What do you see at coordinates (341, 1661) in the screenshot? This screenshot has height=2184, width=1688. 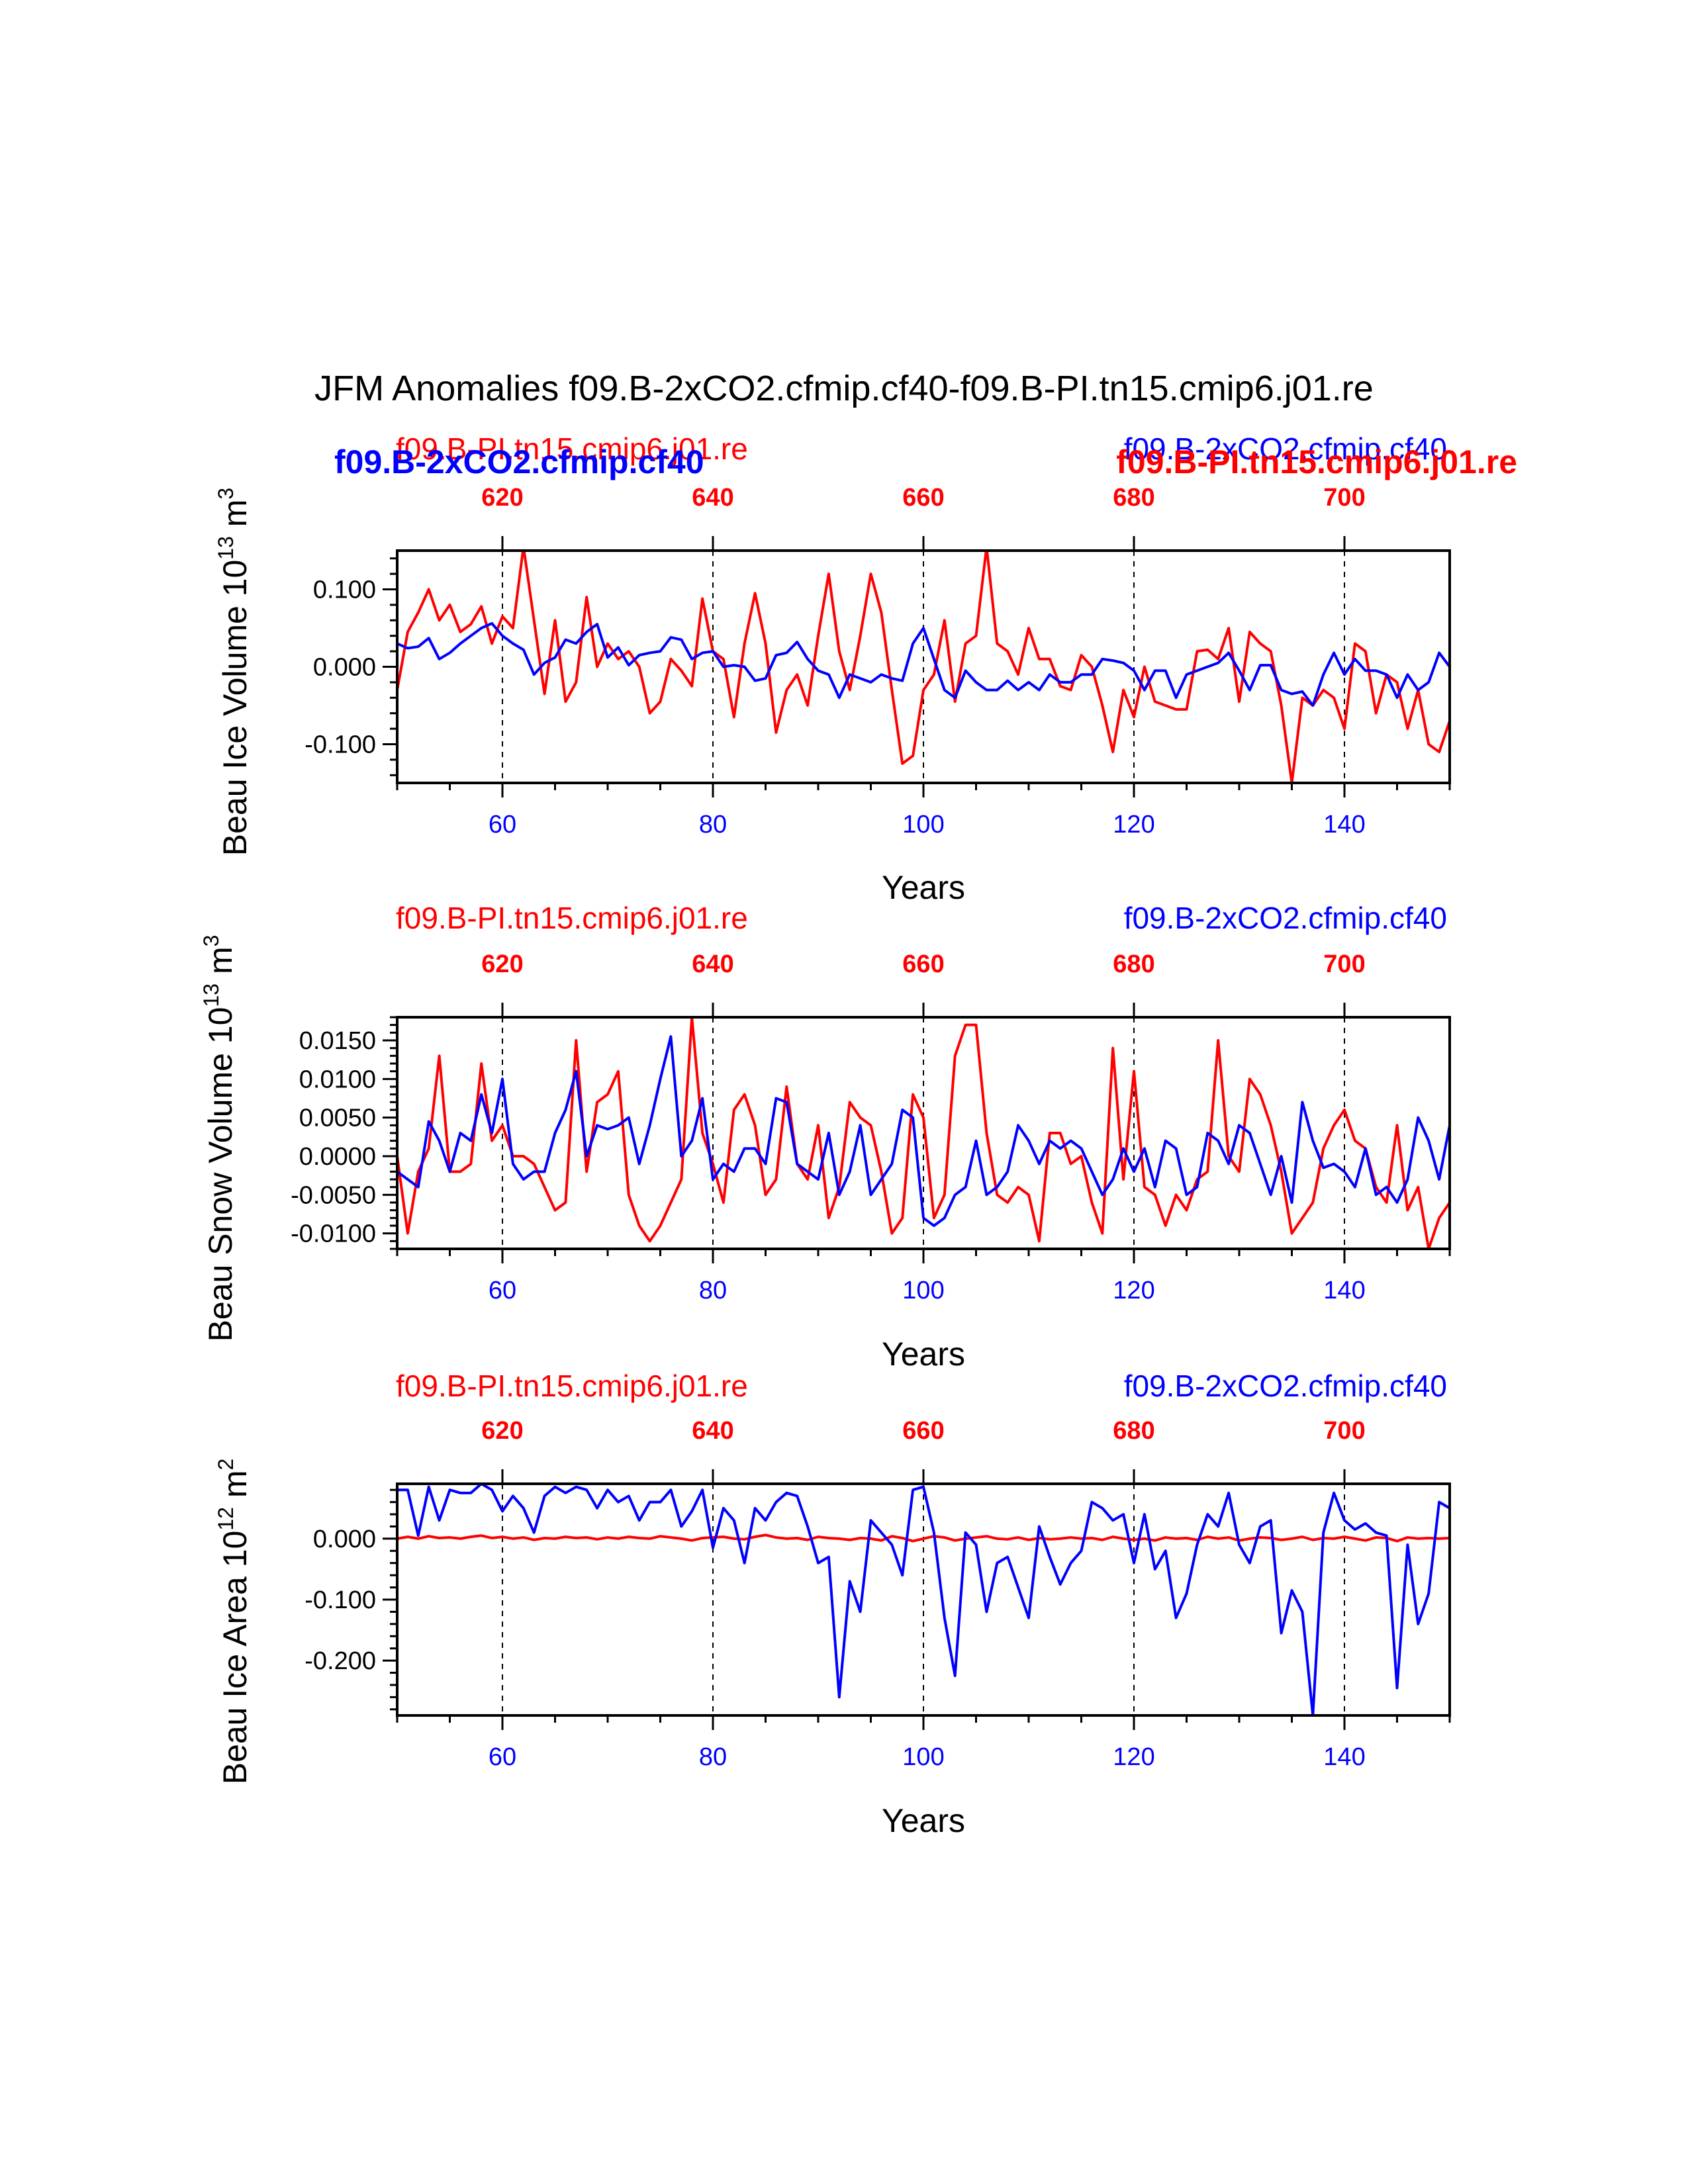 I see `y-tick-label: -0.200` at bounding box center [341, 1661].